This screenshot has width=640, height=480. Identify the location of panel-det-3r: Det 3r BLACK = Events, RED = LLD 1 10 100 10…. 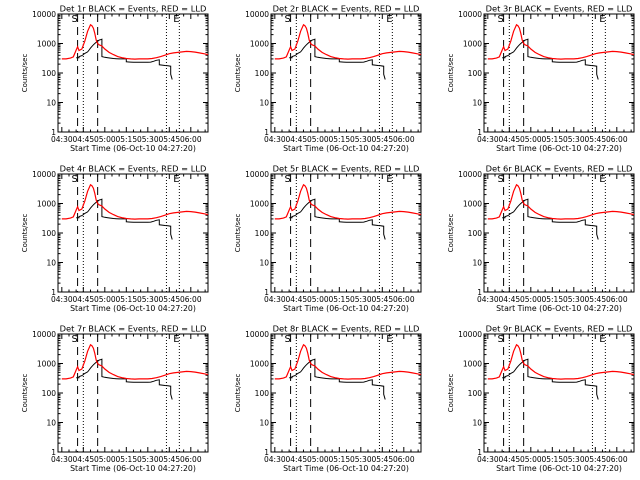
(541, 78).